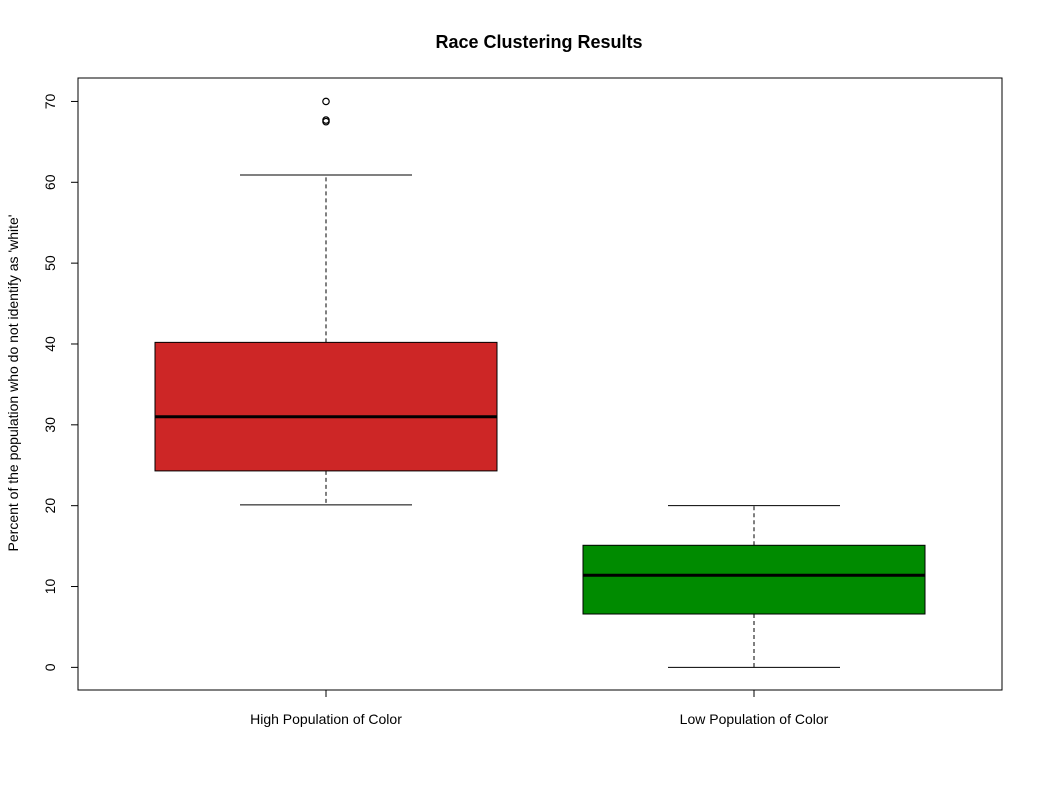 The image size is (1043, 788). Describe the element at coordinates (326, 719) in the screenshot. I see `x-tick-label: High Population of Color` at that location.